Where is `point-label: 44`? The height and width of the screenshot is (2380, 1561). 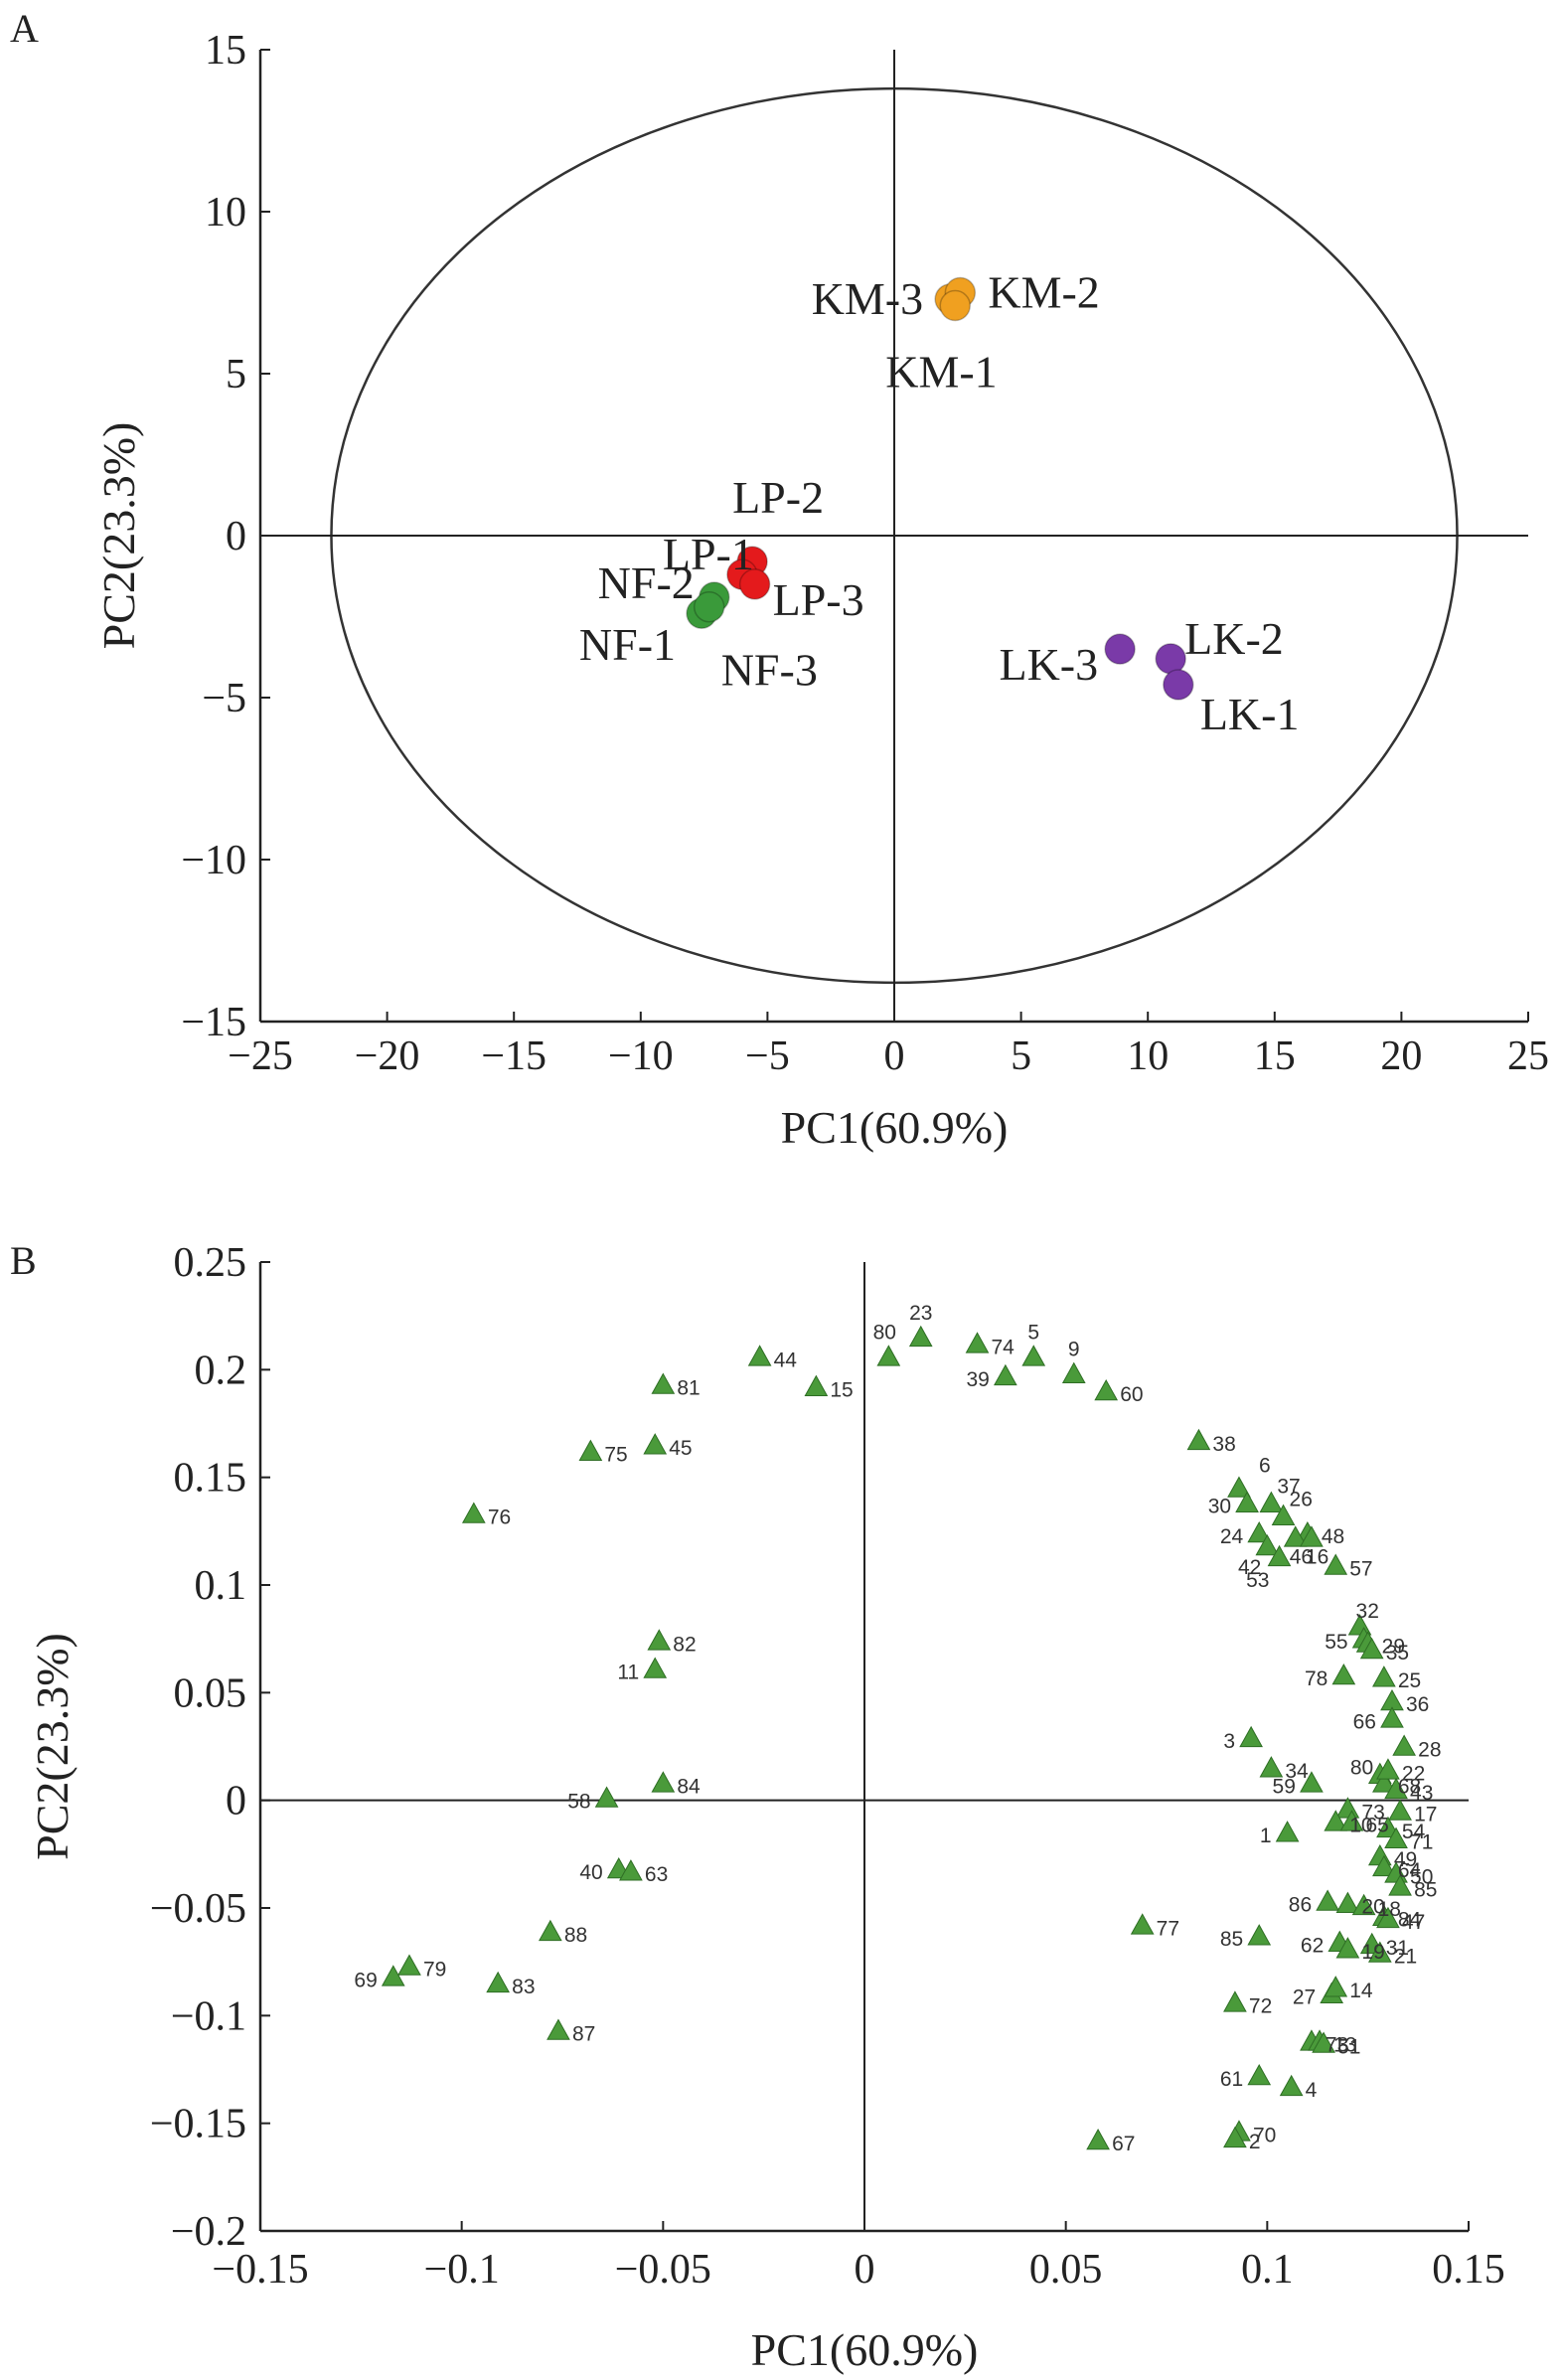 point-label: 44 is located at coordinates (786, 1360).